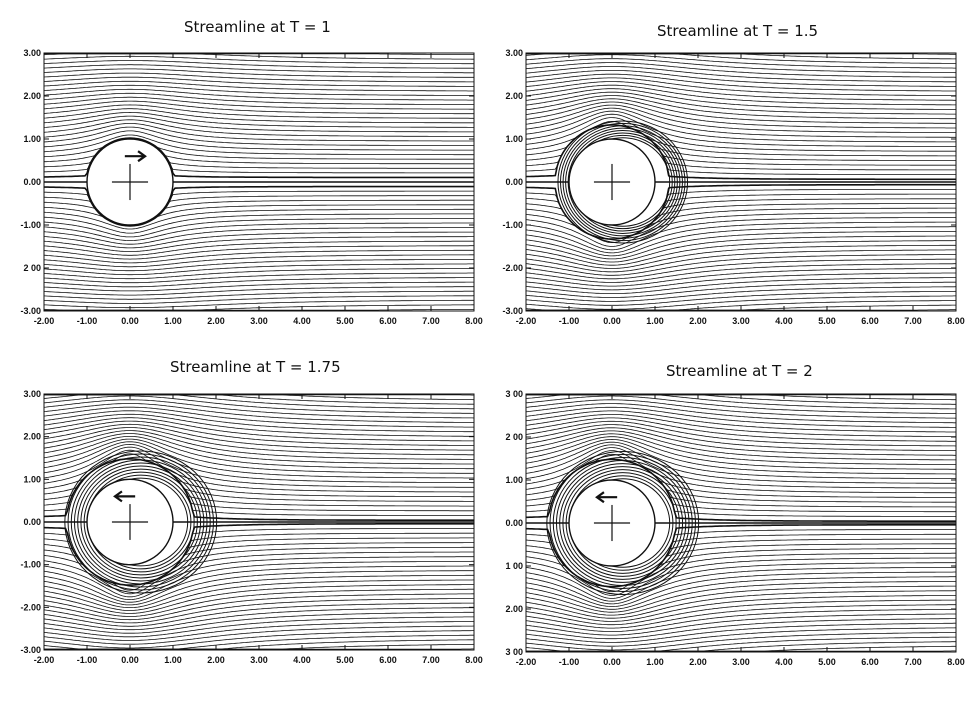  I want to click on rotation-arrow-head-icon, so click(600, 497).